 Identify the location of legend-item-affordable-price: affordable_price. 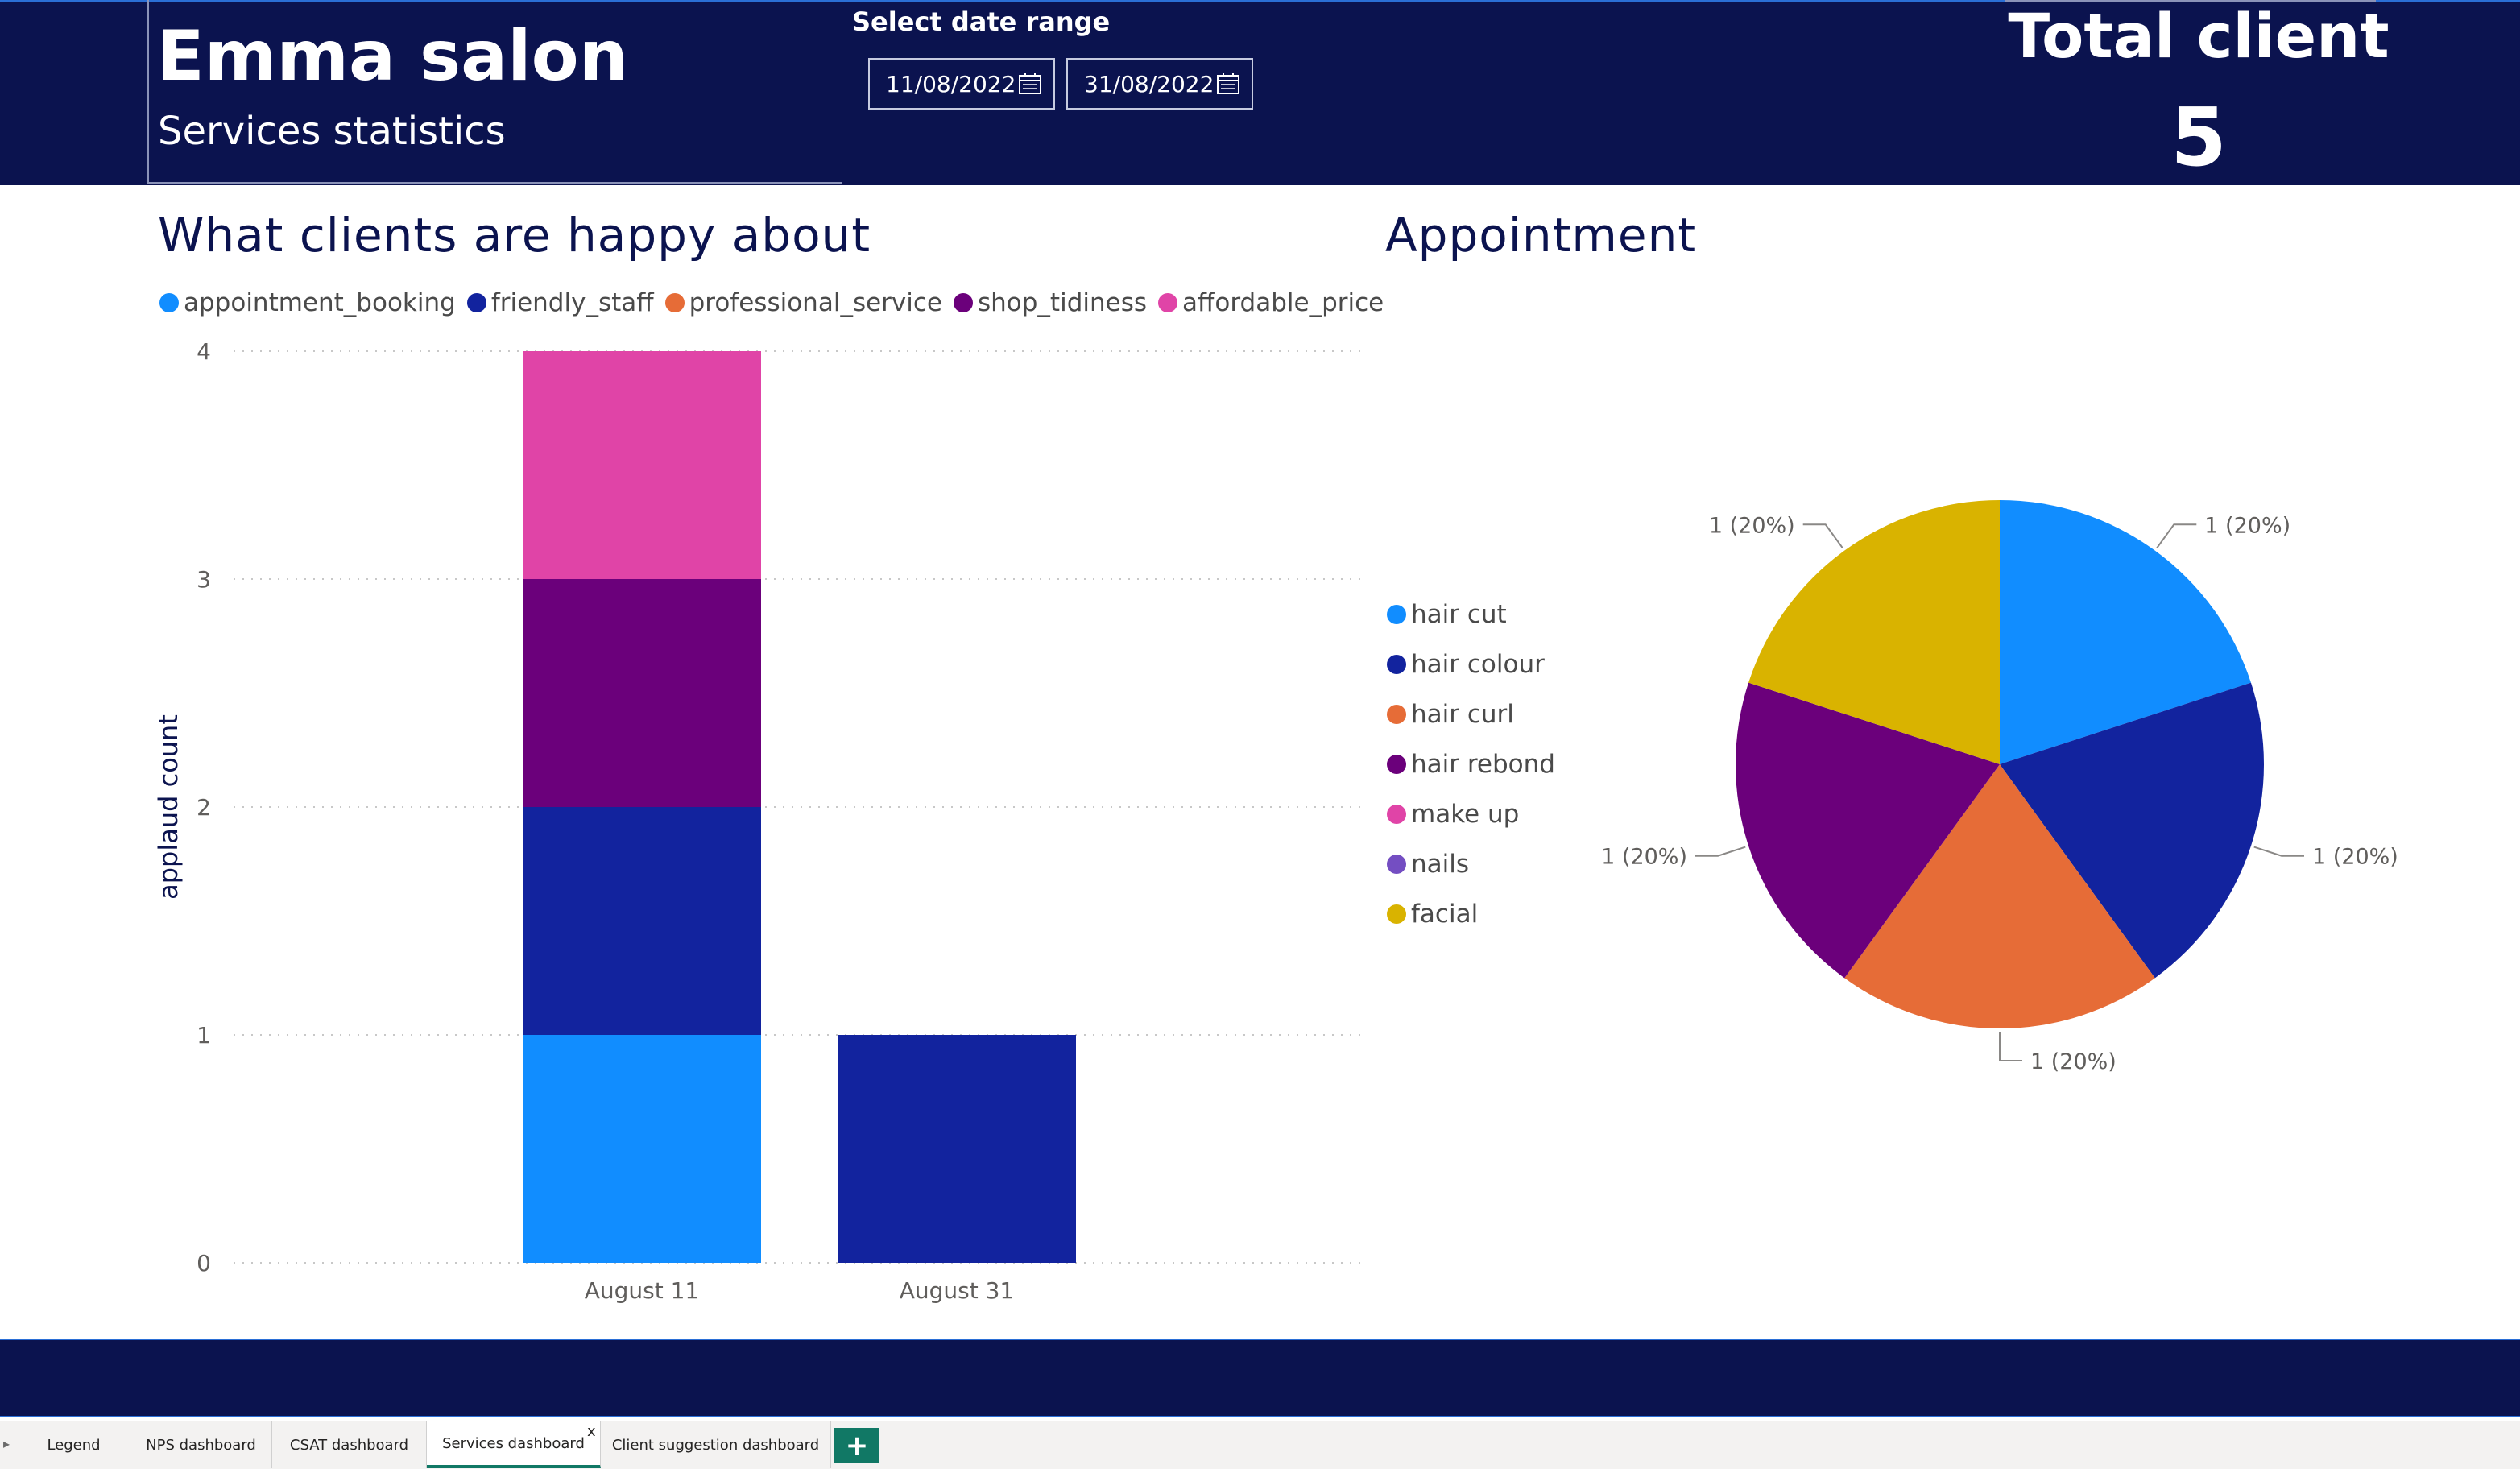
(1271, 302).